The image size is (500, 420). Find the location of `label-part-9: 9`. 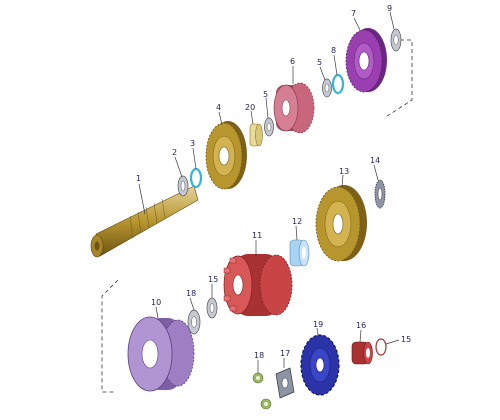

label-part-9: 9 is located at coordinates (389, 8).